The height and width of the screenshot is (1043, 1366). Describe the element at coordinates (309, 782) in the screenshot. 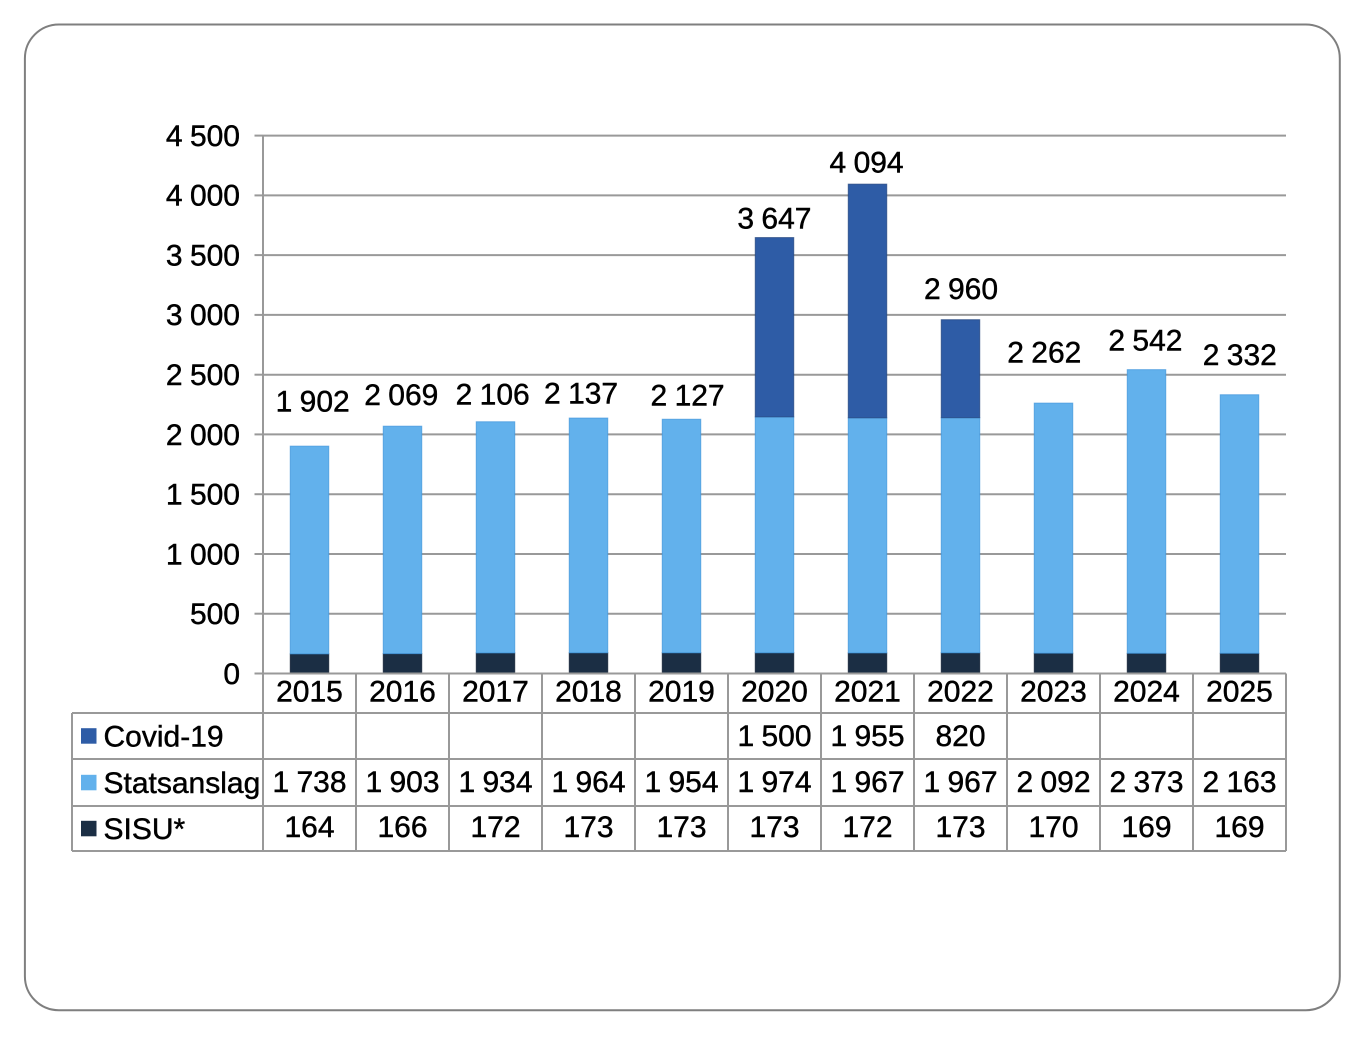

I see `svg-text: 1 738` at that location.